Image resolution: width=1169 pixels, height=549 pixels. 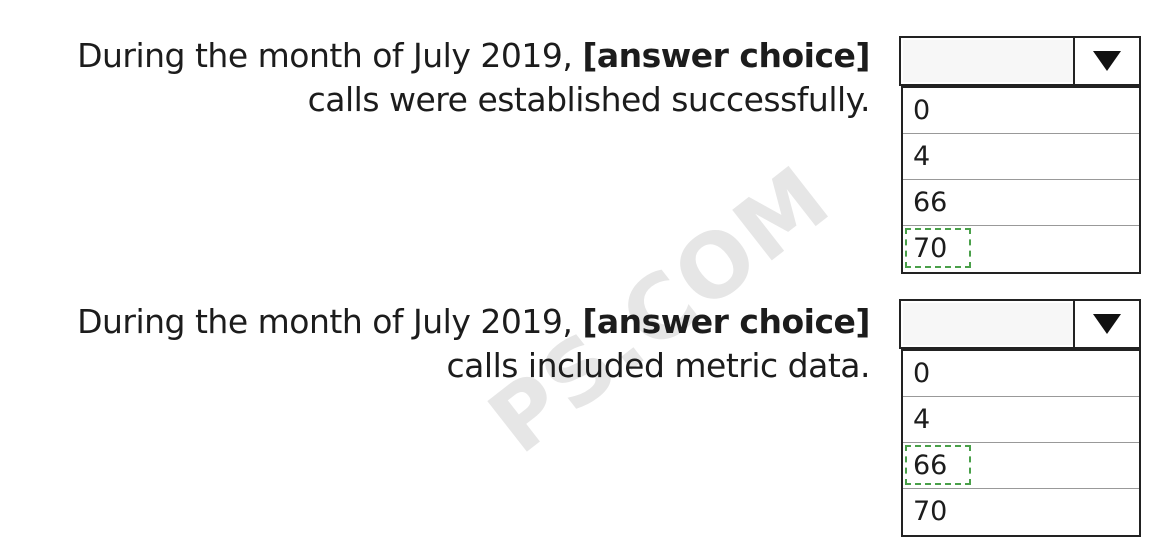 I want to click on dropdown-1-toggle-button, so click(x=1106, y=61).